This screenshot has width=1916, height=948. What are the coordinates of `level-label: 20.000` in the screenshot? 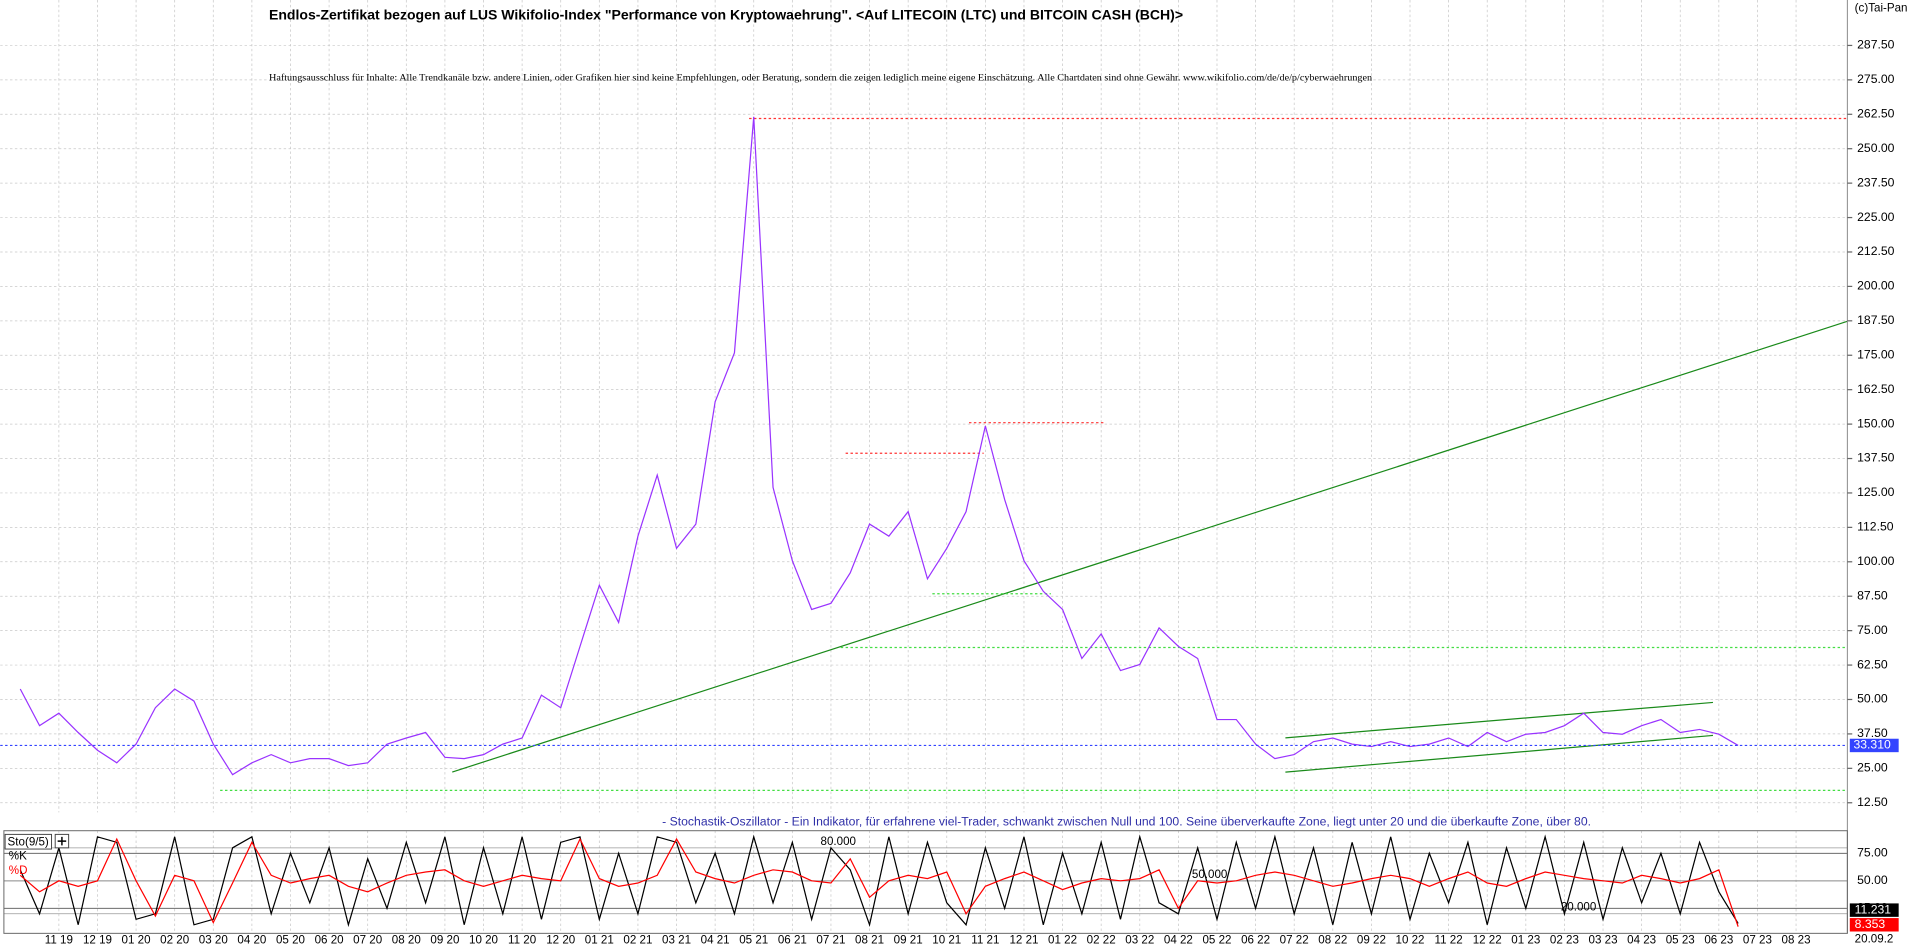 It's located at (1578, 907).